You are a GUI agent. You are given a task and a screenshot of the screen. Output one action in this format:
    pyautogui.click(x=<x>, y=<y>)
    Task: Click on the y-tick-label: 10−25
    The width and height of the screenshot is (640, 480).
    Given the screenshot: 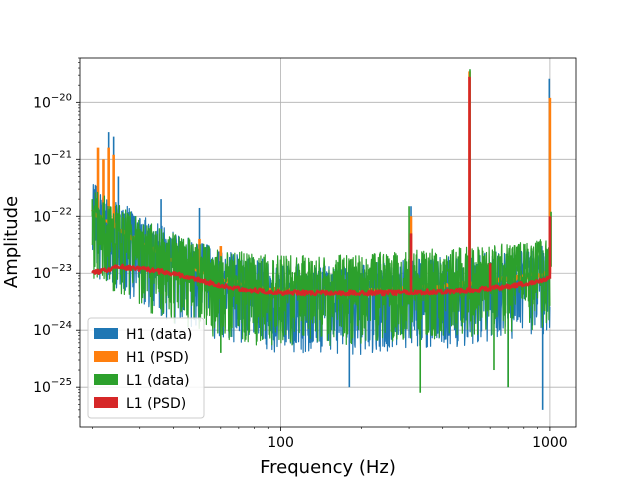 What is the action you would take?
    pyautogui.click(x=52, y=386)
    